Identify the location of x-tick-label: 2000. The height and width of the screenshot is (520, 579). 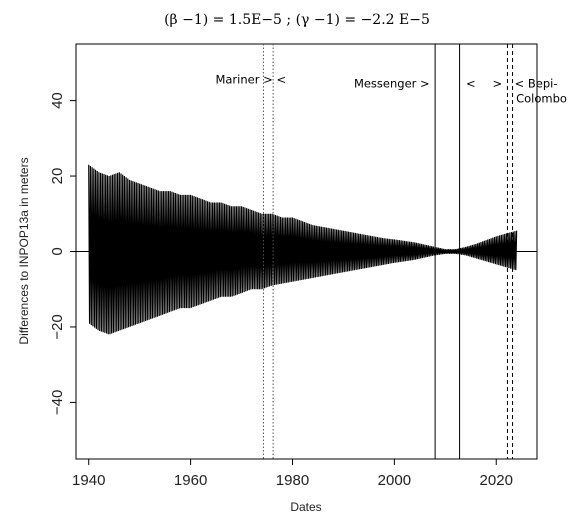
(394, 480).